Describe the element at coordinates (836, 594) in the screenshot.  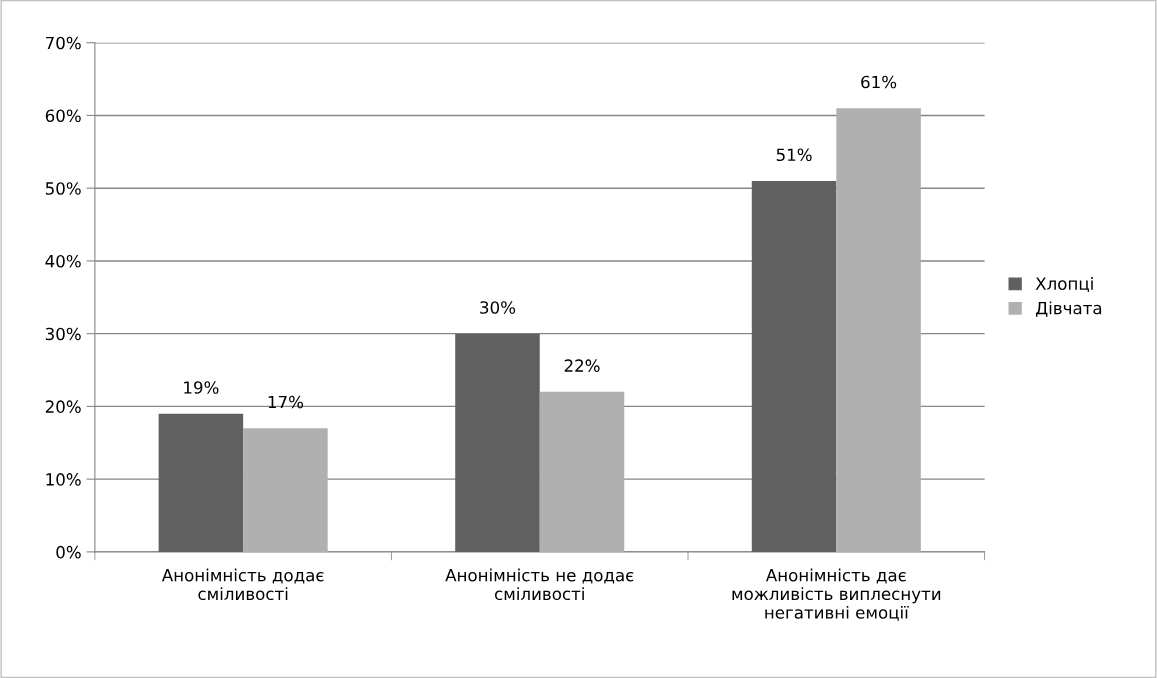
I see `x-tick-label: Анонімність дає можливість виплеснути негативні емоції` at that location.